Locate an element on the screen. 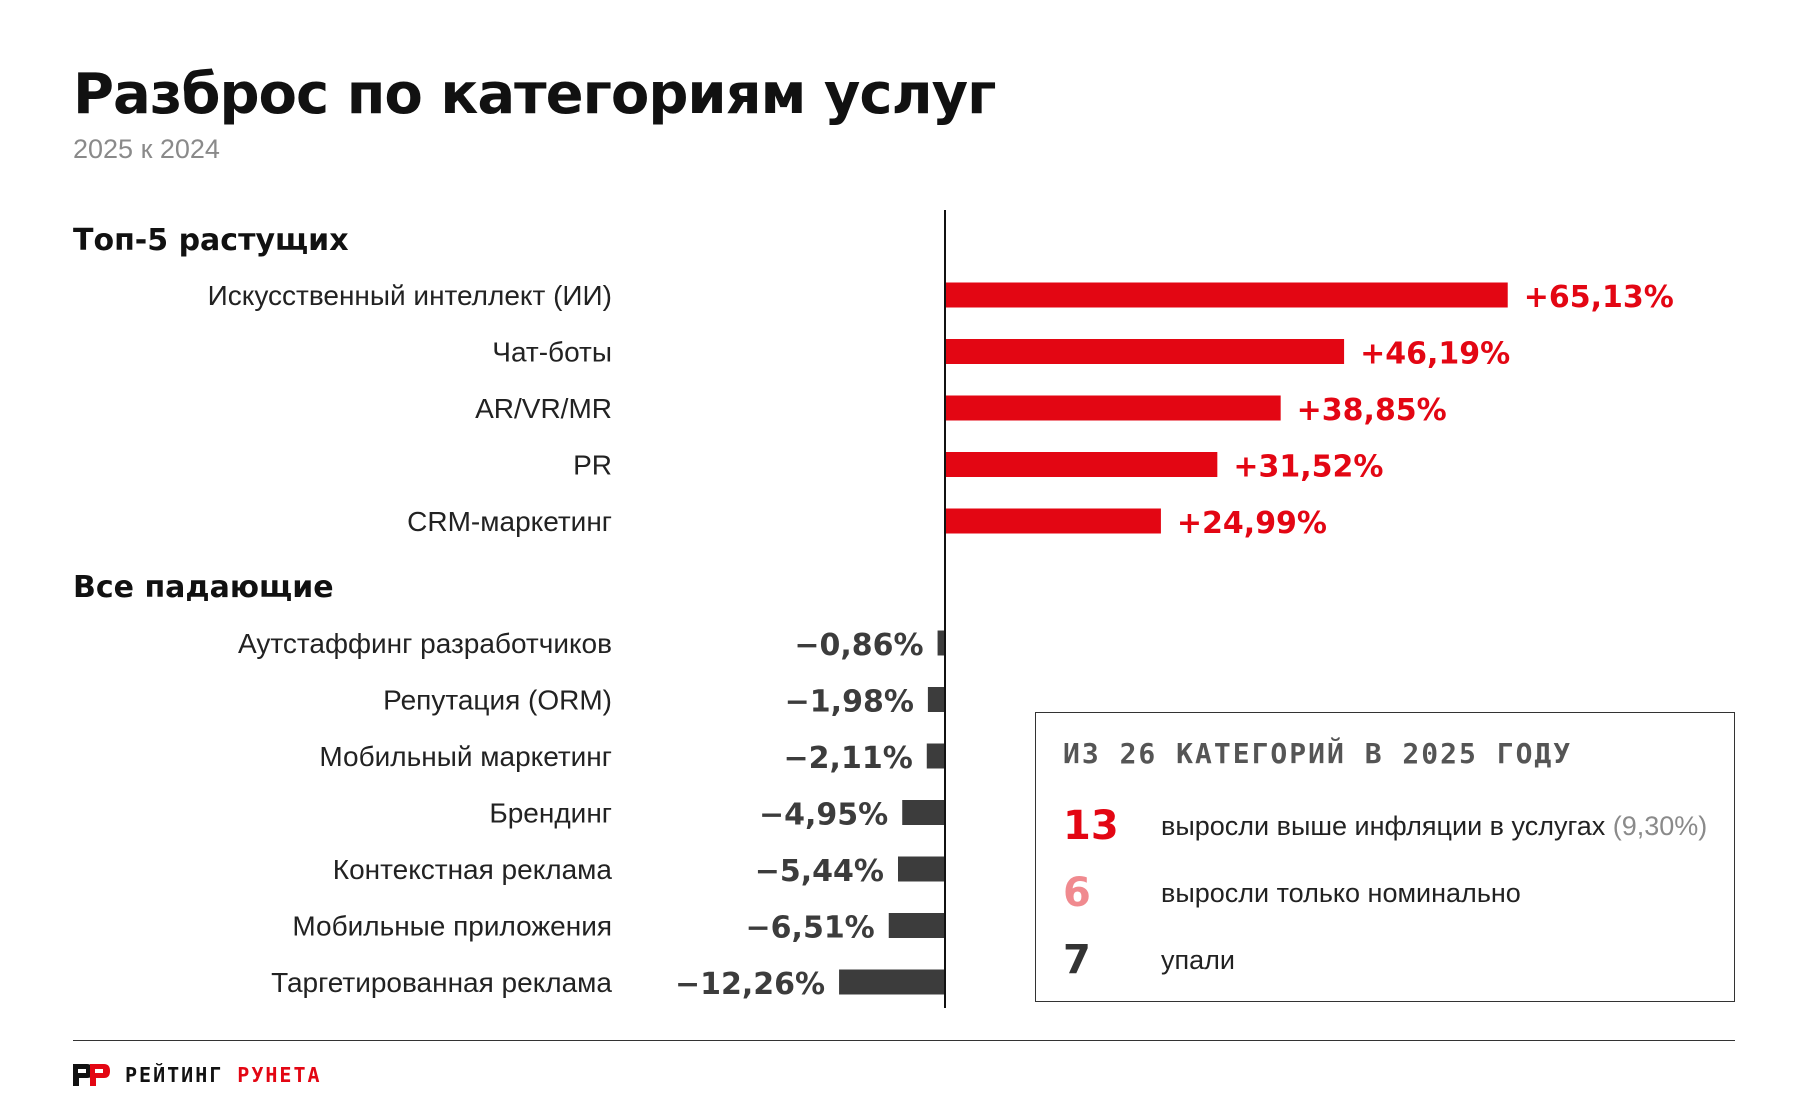 This screenshot has width=1800, height=1119. footer-divider is located at coordinates (904, 1040).